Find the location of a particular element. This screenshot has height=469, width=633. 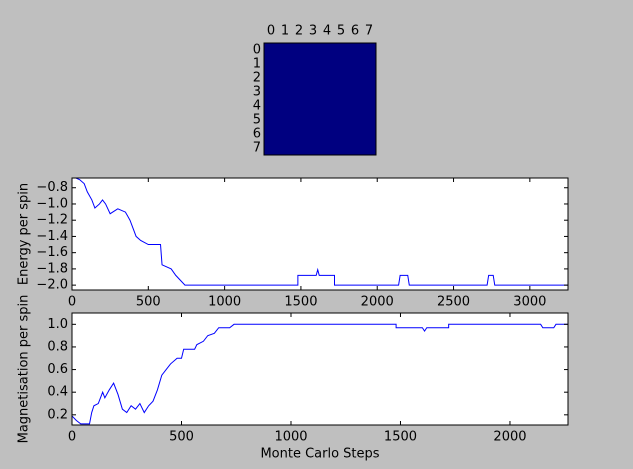

y-axis-label: Energy per spin is located at coordinates (24, 234).